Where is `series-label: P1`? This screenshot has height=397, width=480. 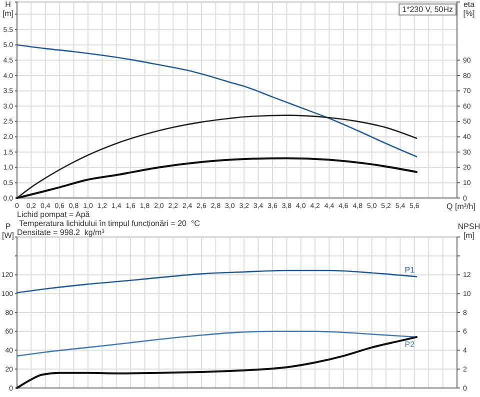 series-label: P1 is located at coordinates (410, 270).